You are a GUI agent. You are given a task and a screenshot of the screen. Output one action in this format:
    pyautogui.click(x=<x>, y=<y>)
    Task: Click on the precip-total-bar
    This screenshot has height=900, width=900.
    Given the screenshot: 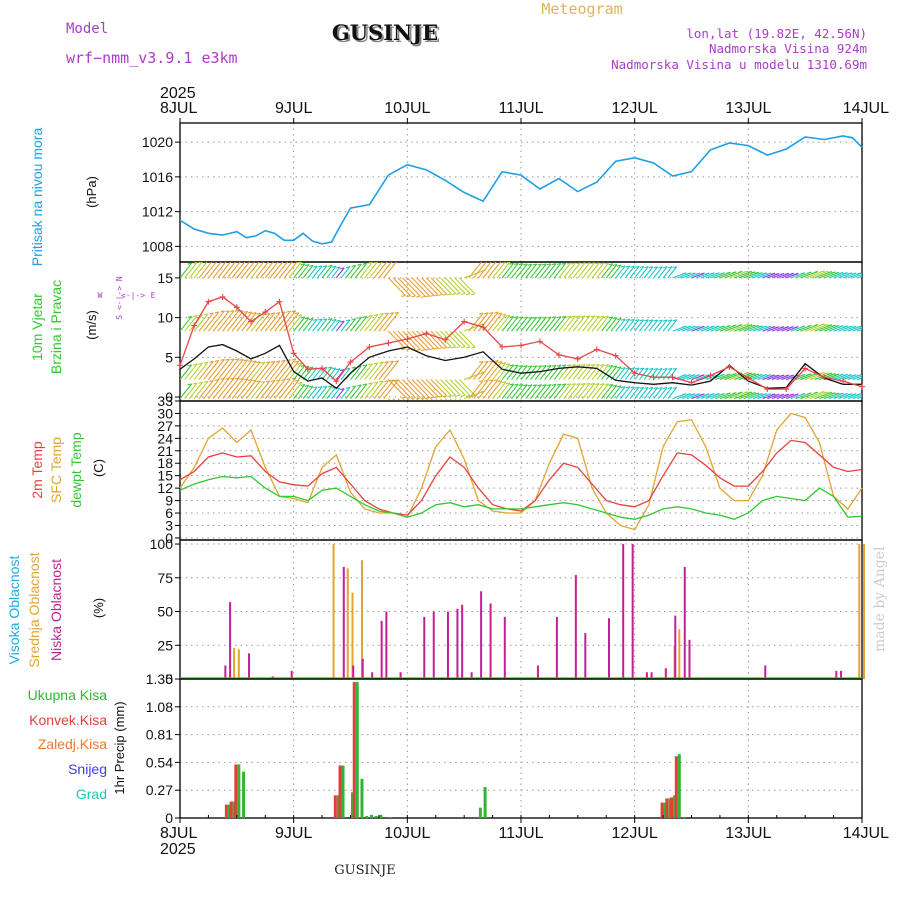 What is the action you would take?
    pyautogui.click(x=670, y=808)
    